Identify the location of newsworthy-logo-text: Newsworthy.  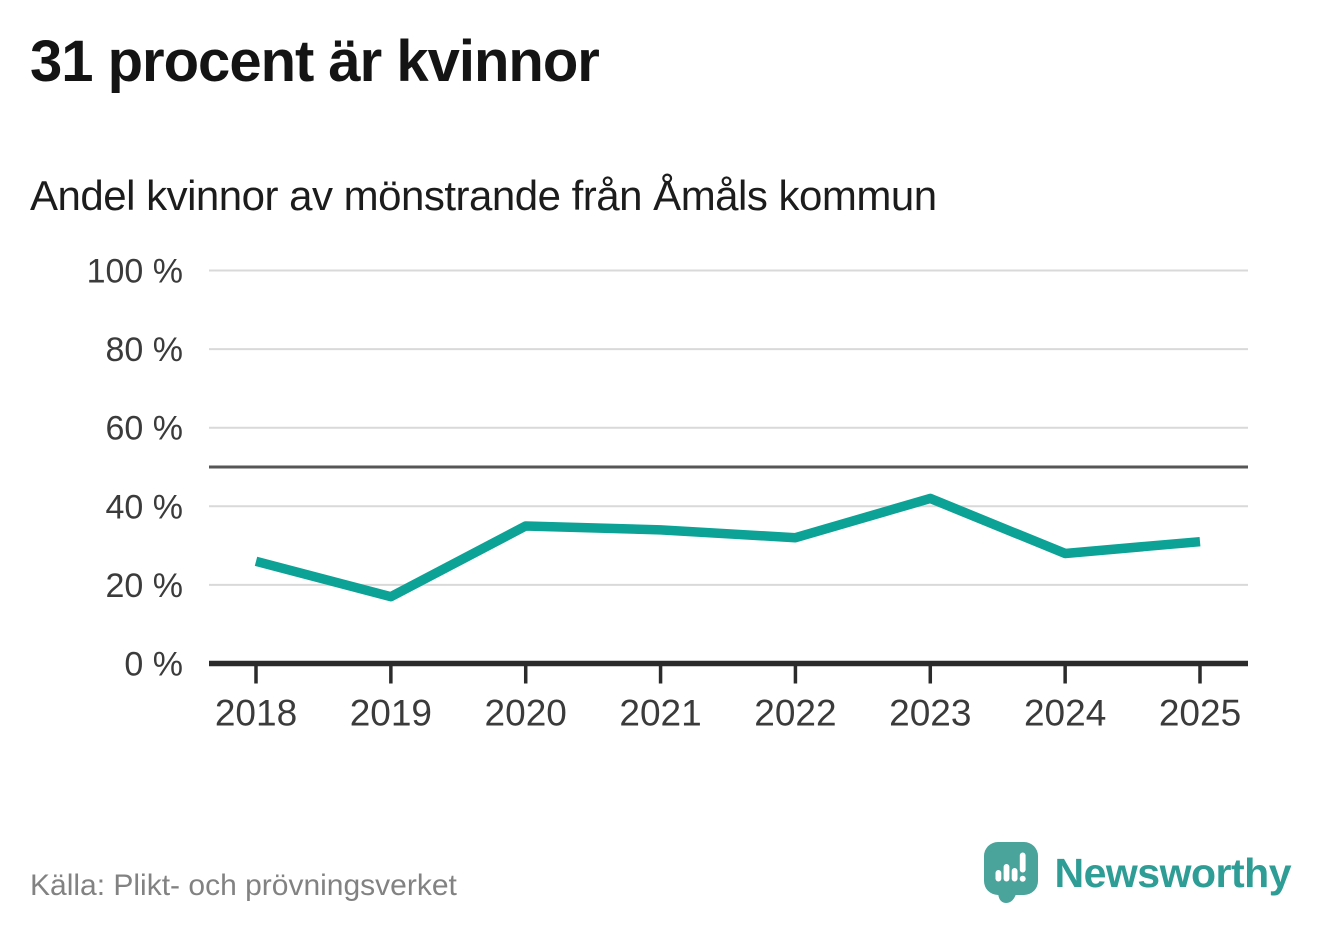
(1173, 872).